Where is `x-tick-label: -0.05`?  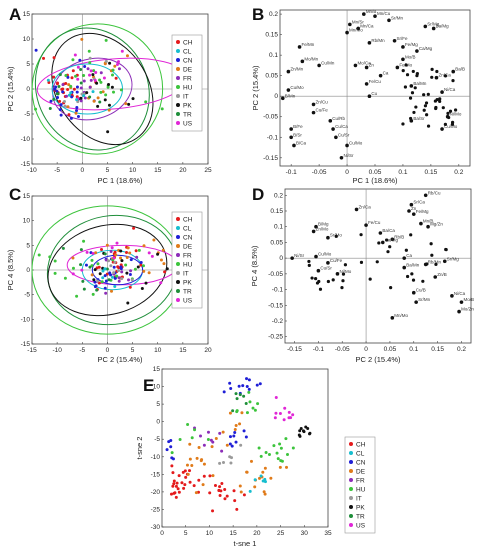
x-tick-label: -0.05 is located at coordinates (342, 349).